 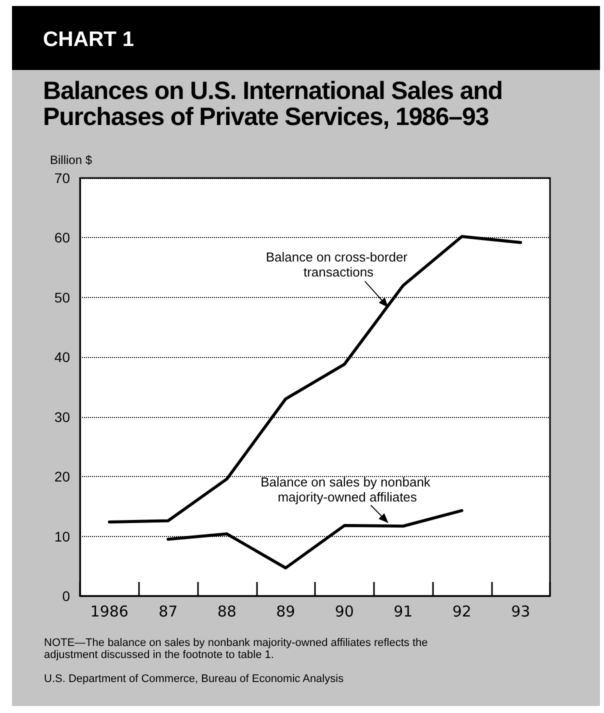 I want to click on y-tick-label: 40, so click(x=62, y=357).